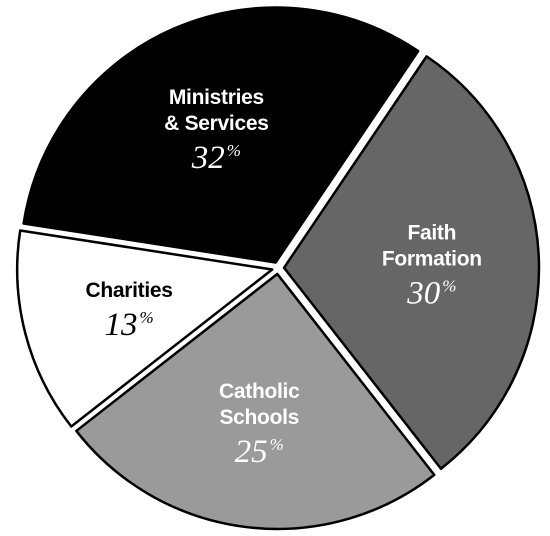  I want to click on slice-label-line: Faith, so click(431, 233).